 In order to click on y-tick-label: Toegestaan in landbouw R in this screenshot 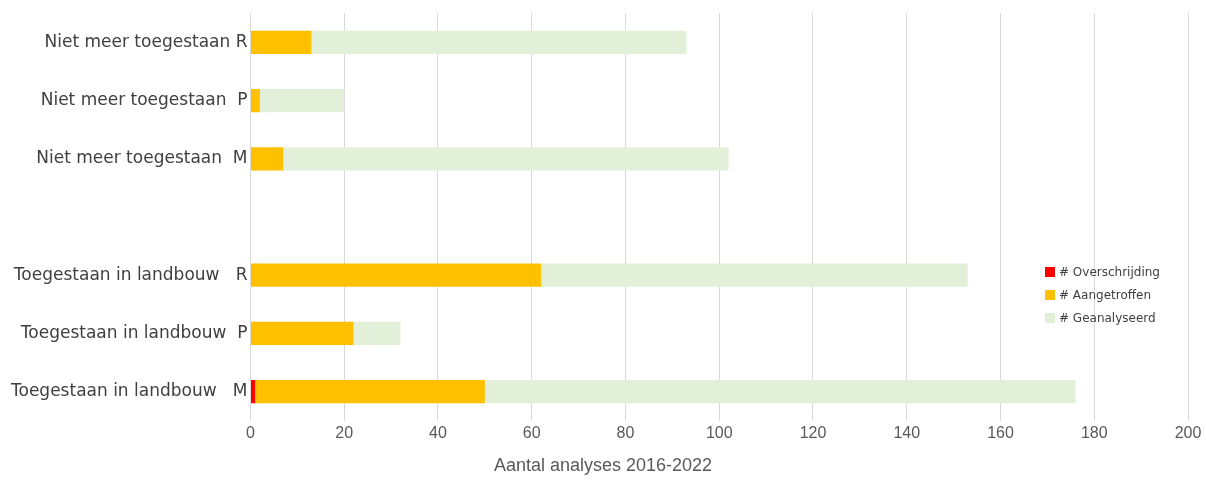, I will do `click(130, 273)`.